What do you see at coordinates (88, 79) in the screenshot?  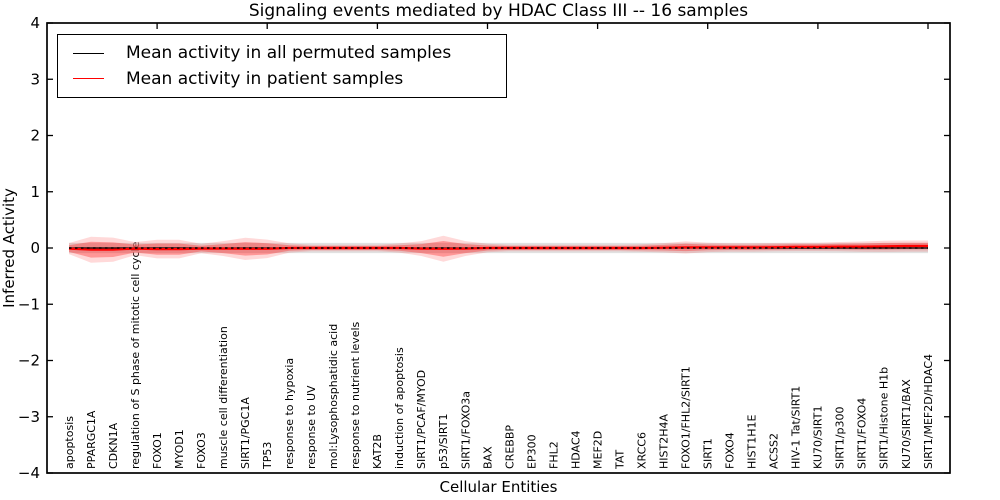 I see `patient-line-sample-icon` at bounding box center [88, 79].